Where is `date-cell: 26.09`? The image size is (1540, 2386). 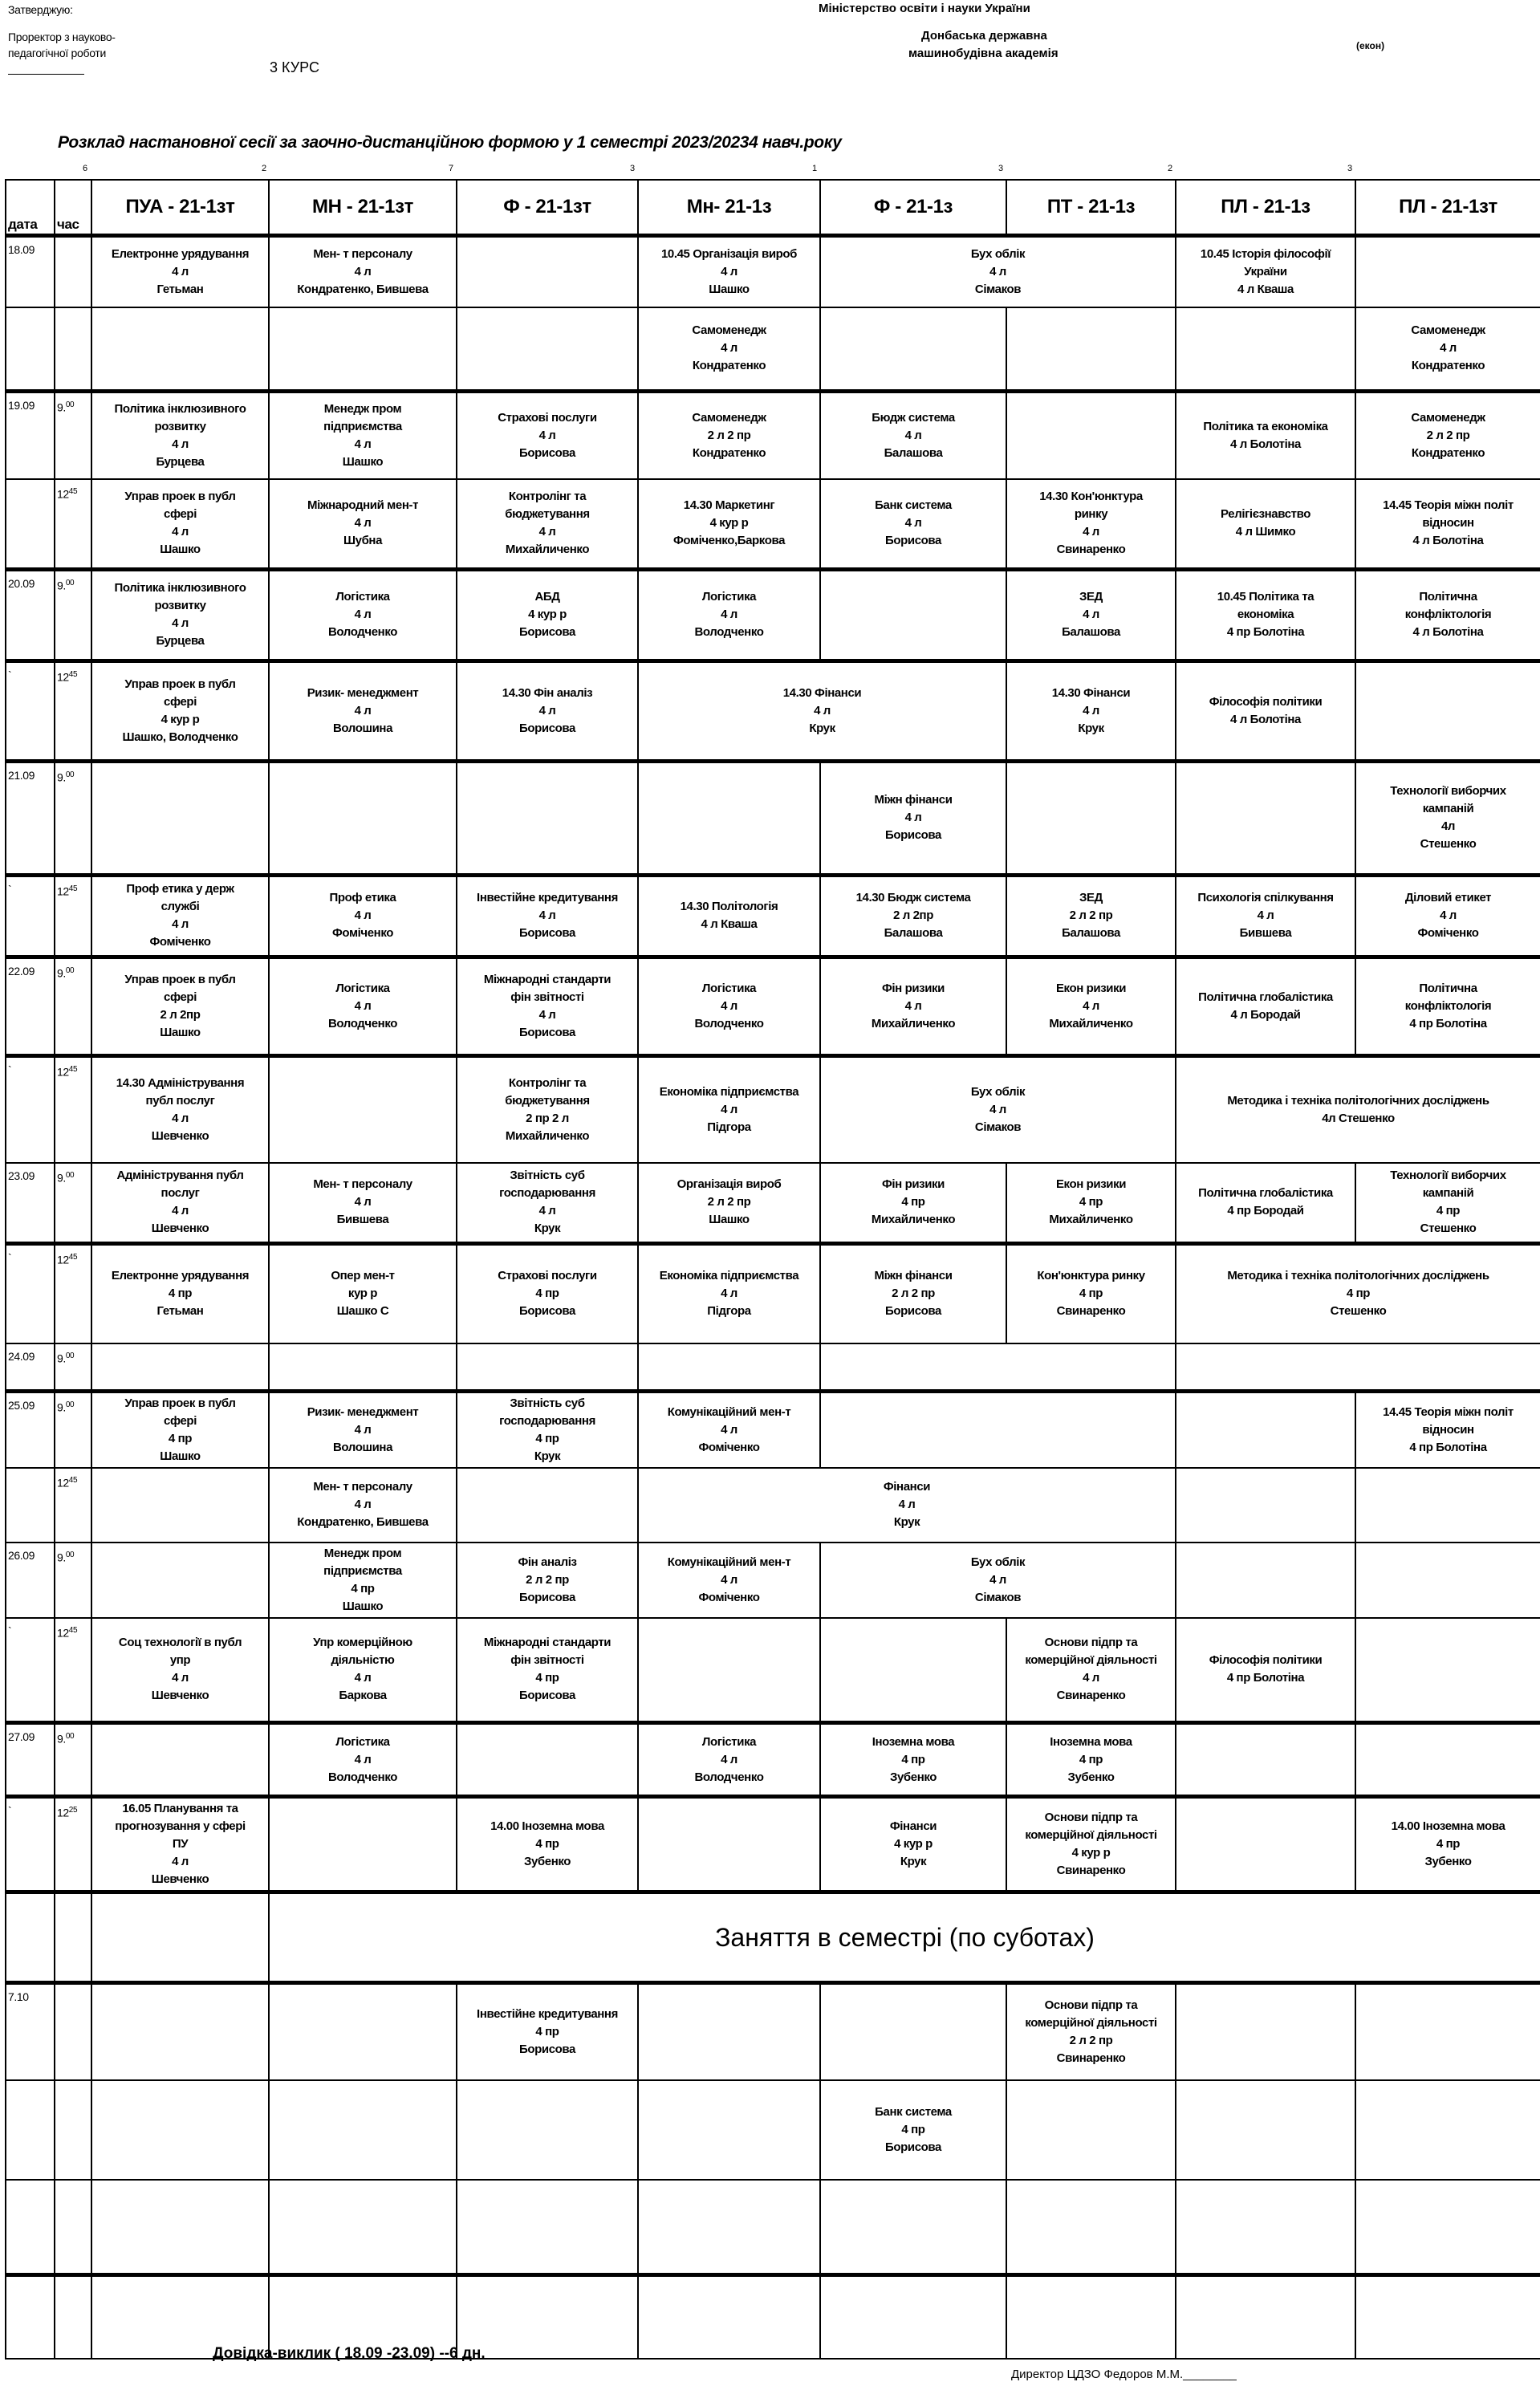
date-cell: 26.09 is located at coordinates (30, 1580).